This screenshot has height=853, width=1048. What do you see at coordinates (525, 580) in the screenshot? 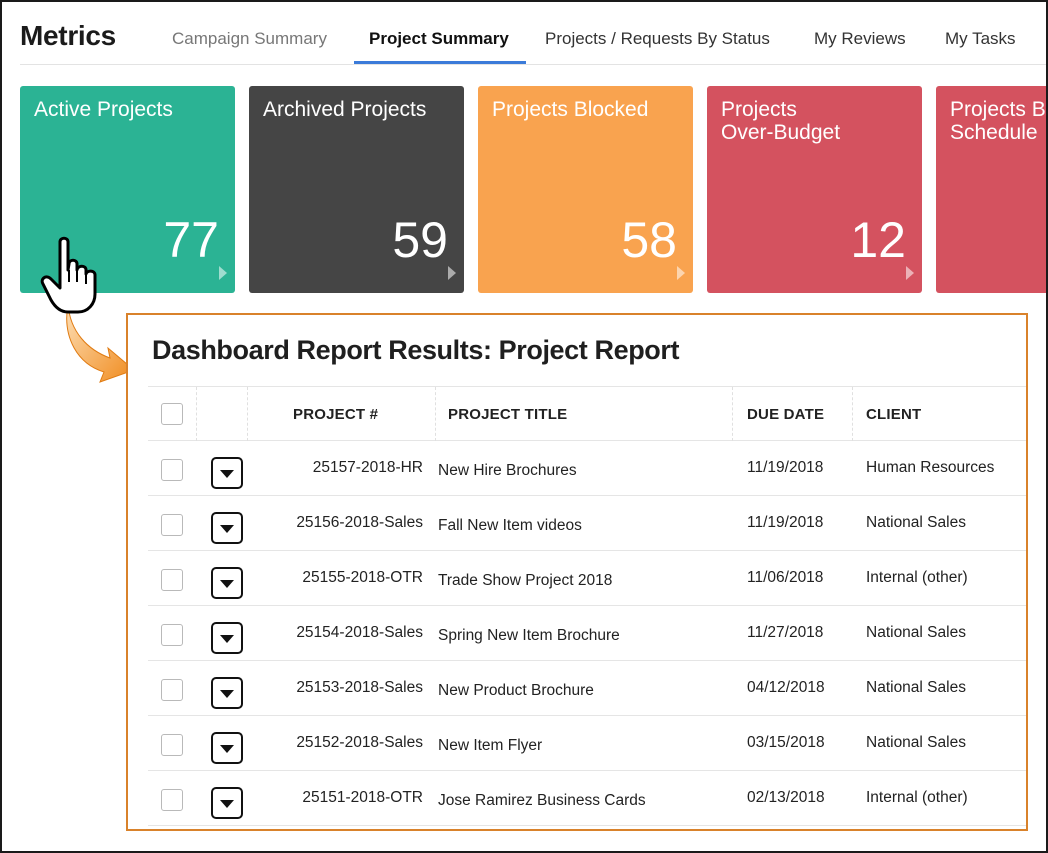
I see `project-title: Trade Show Project 2018` at bounding box center [525, 580].